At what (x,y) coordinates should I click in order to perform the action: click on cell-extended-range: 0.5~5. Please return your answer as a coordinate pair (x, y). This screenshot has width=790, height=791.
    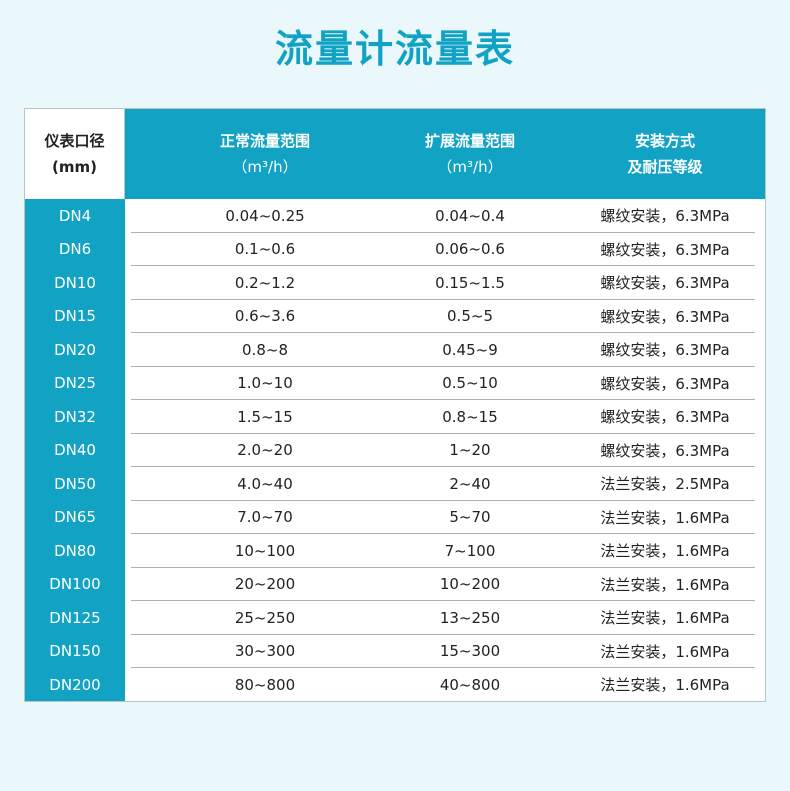
    Looking at the image, I should click on (470, 316).